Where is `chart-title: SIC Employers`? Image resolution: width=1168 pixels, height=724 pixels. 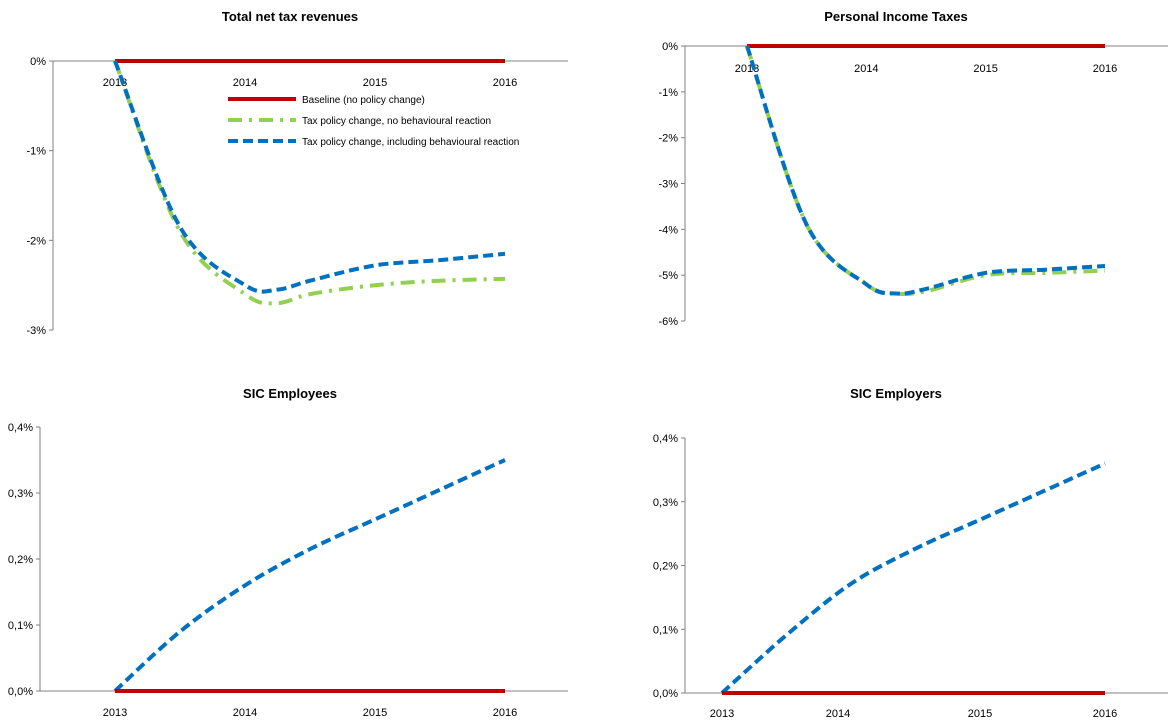
chart-title: SIC Employers is located at coordinates (896, 393).